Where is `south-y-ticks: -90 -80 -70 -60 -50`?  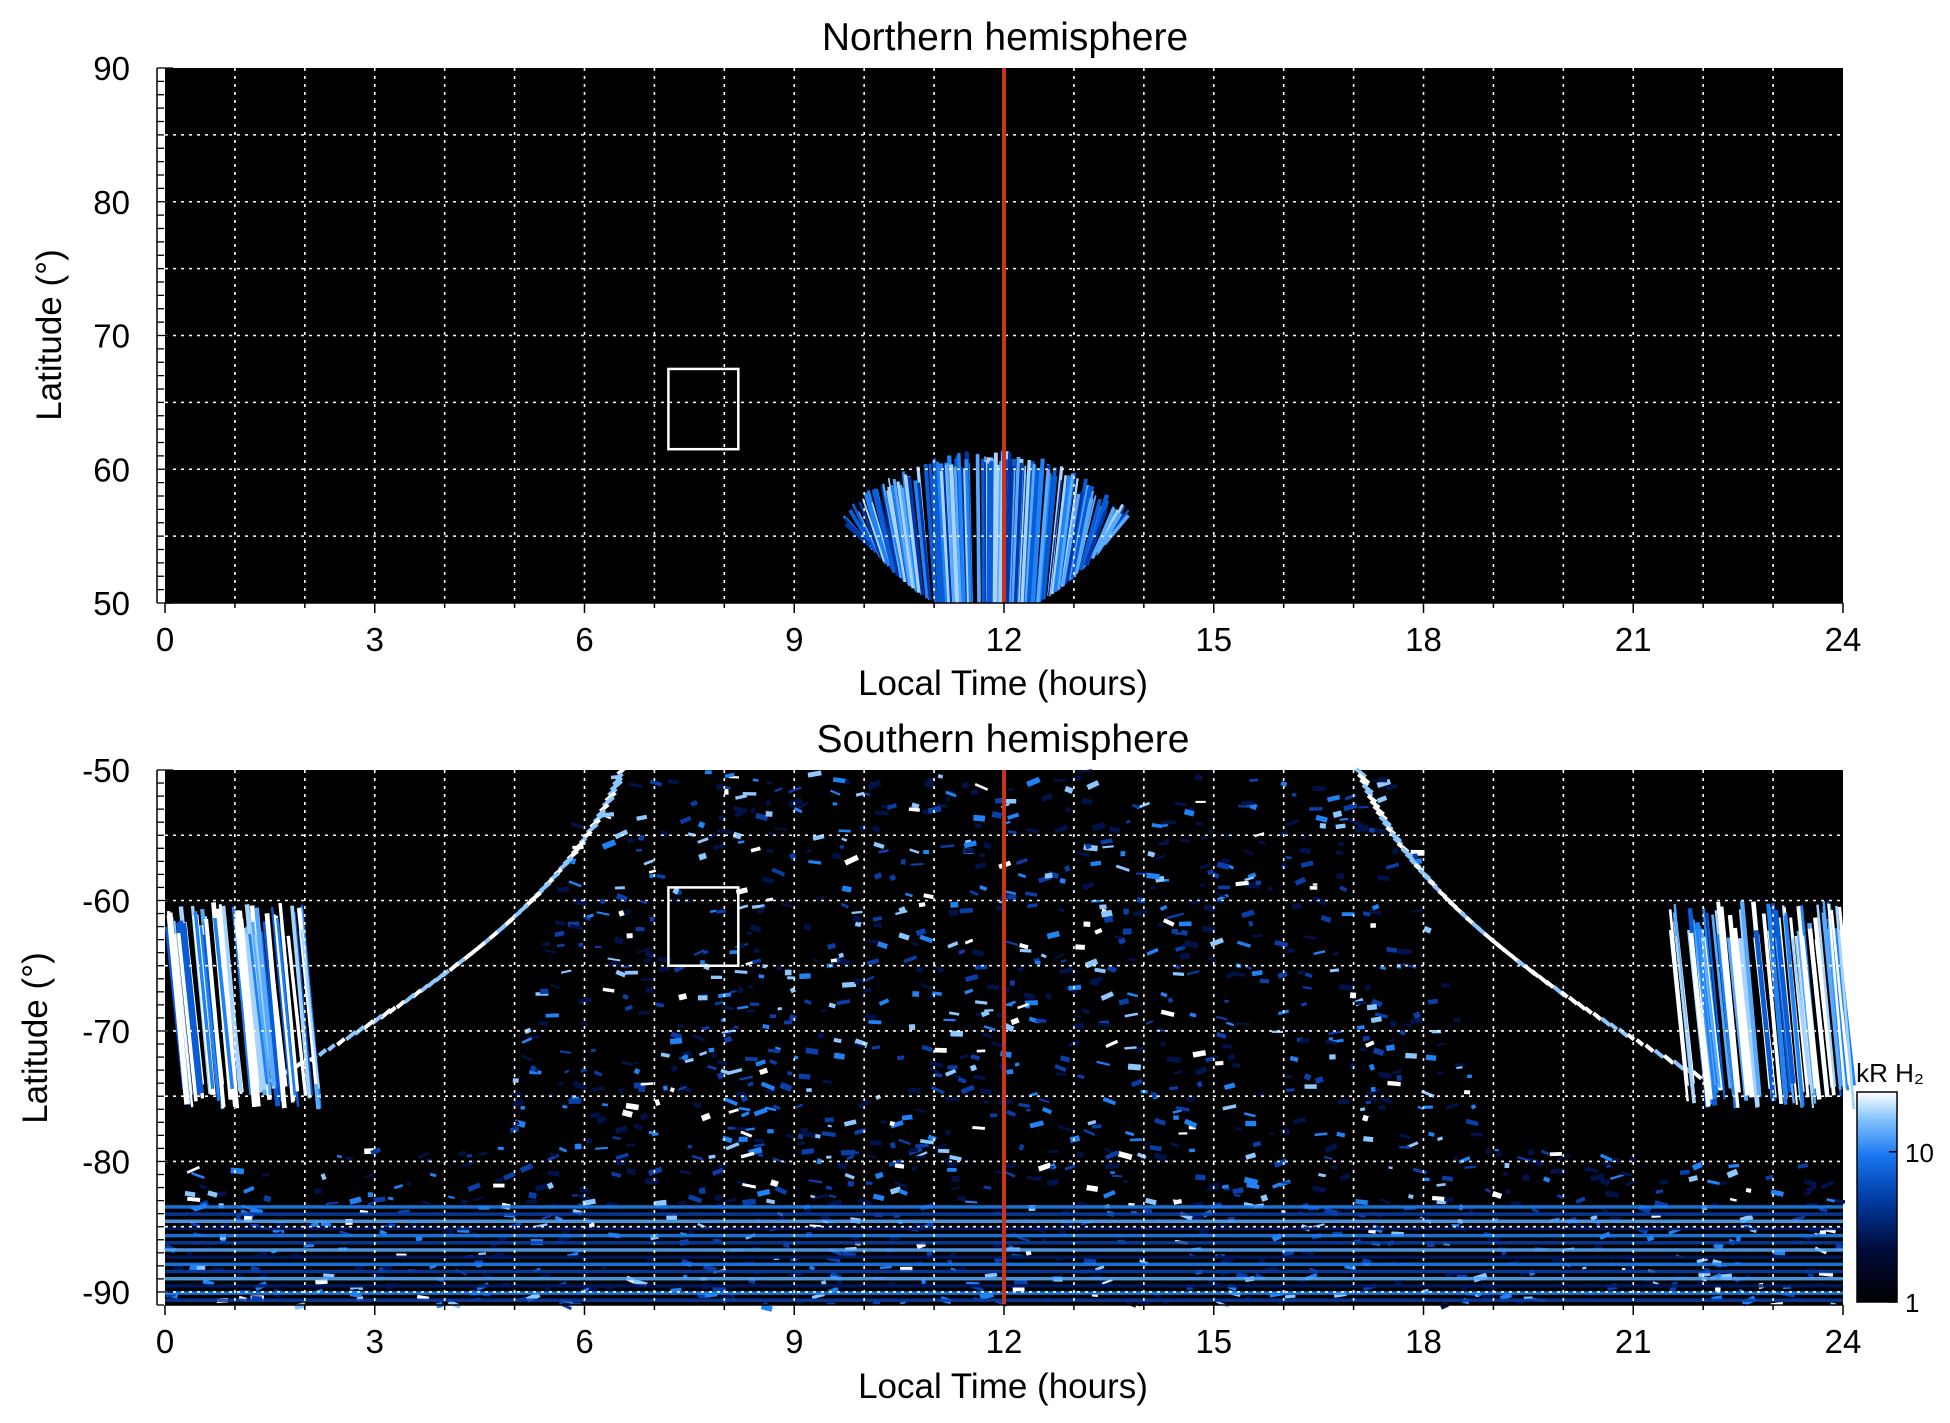 south-y-ticks: -90 -80 -70 -60 -50 is located at coordinates (127, 1031).